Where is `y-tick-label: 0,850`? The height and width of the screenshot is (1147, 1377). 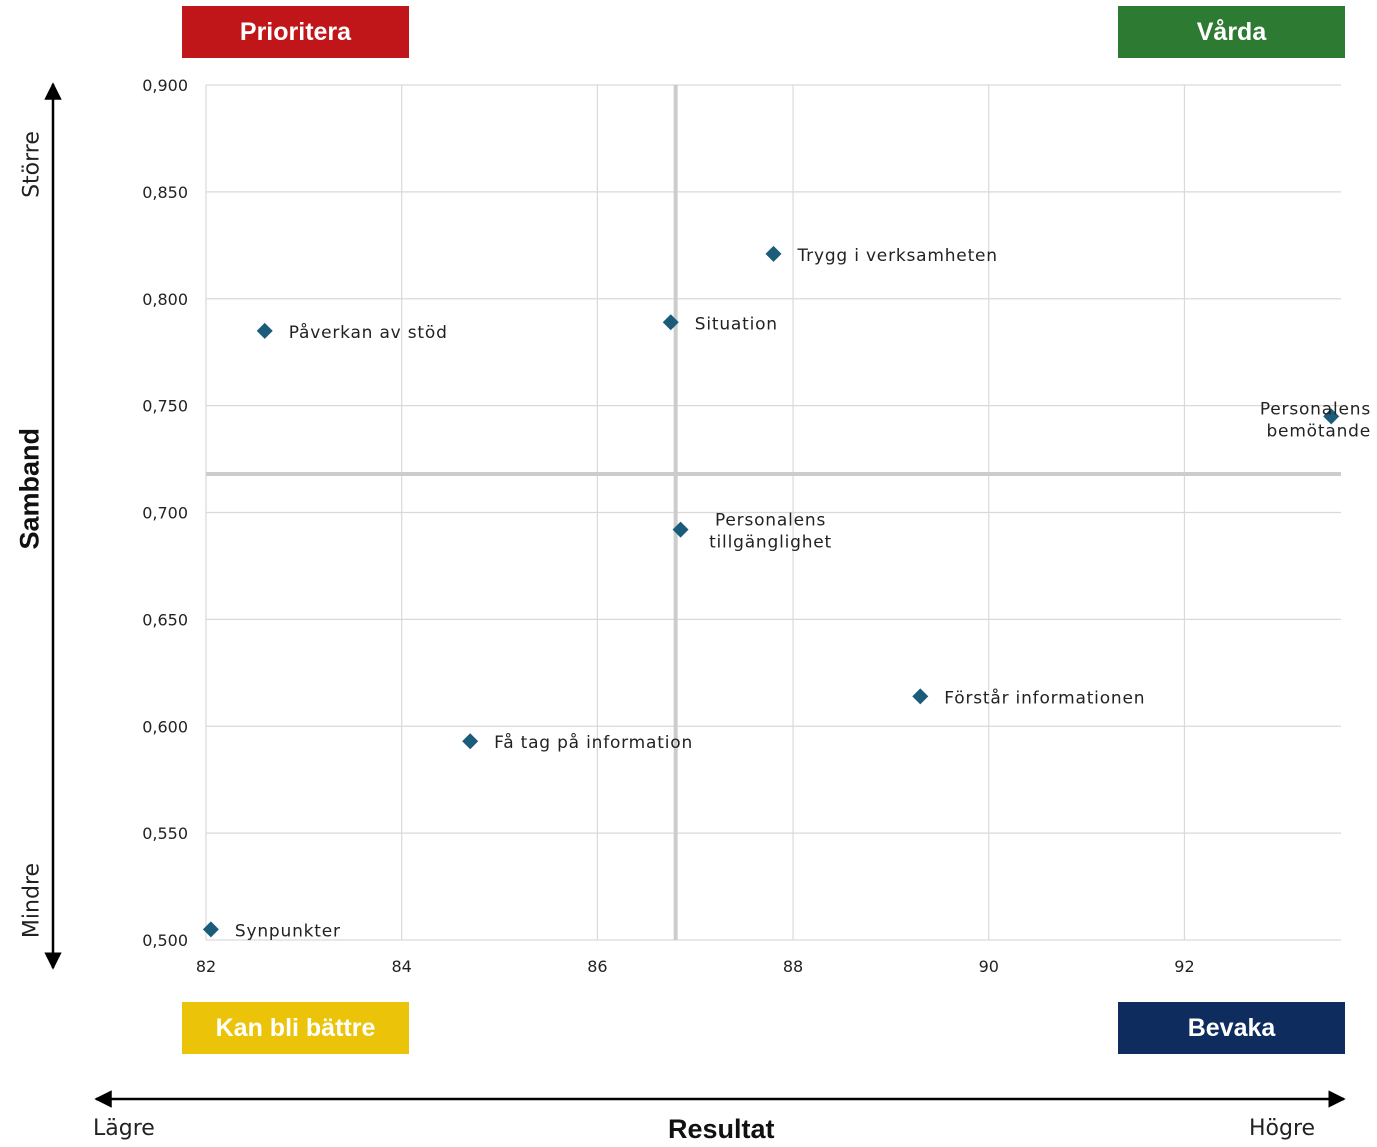
y-tick-label: 0,850 is located at coordinates (165, 192).